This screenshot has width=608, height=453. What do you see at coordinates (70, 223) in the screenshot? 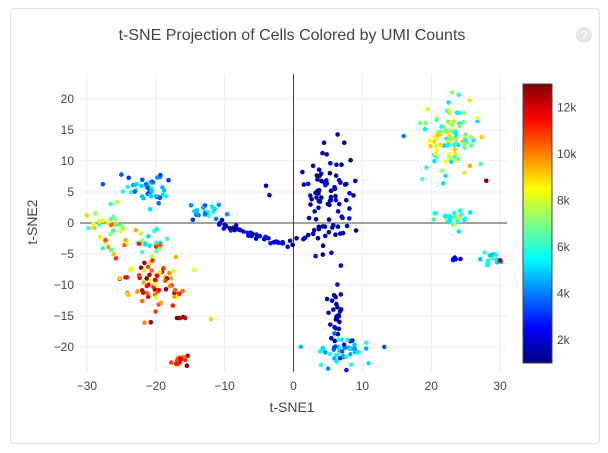
I see `y-tick-label: 0` at bounding box center [70, 223].